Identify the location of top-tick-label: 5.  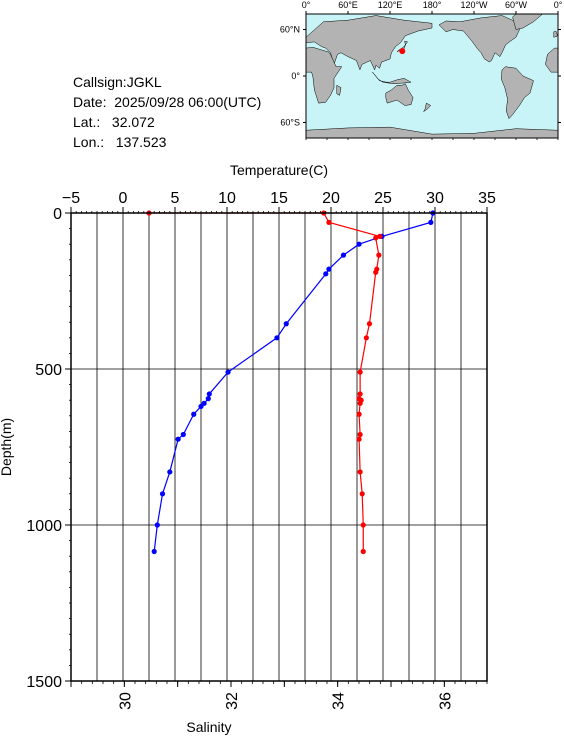
(175, 198).